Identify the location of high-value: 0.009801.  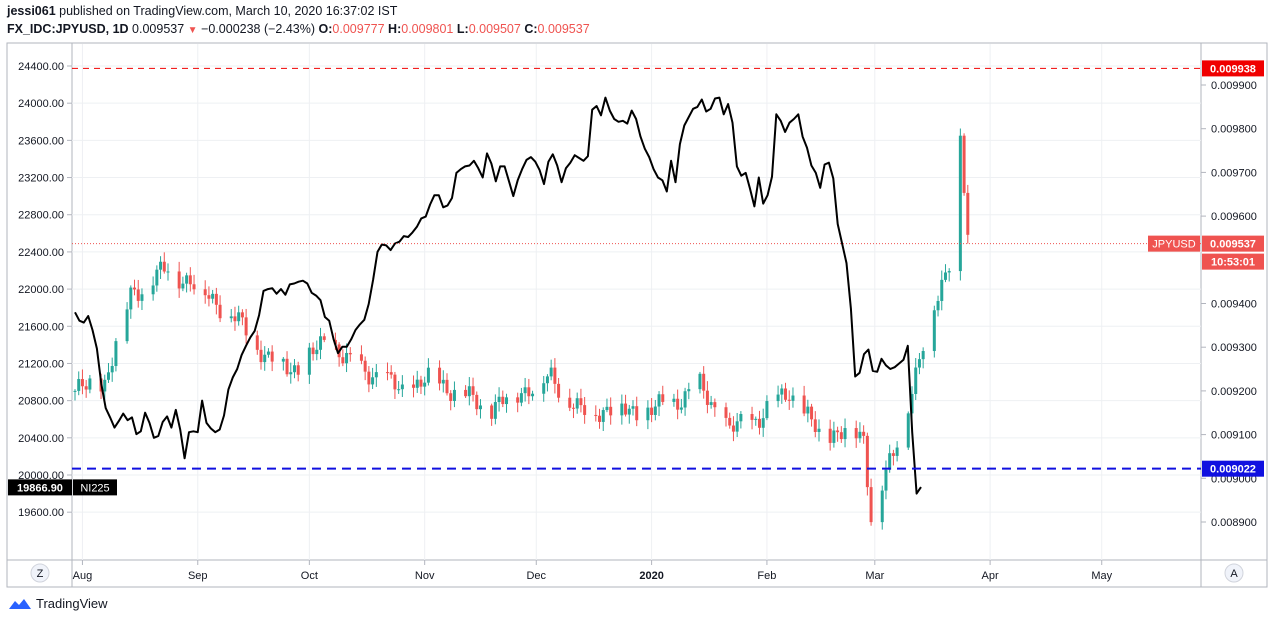
(427, 29).